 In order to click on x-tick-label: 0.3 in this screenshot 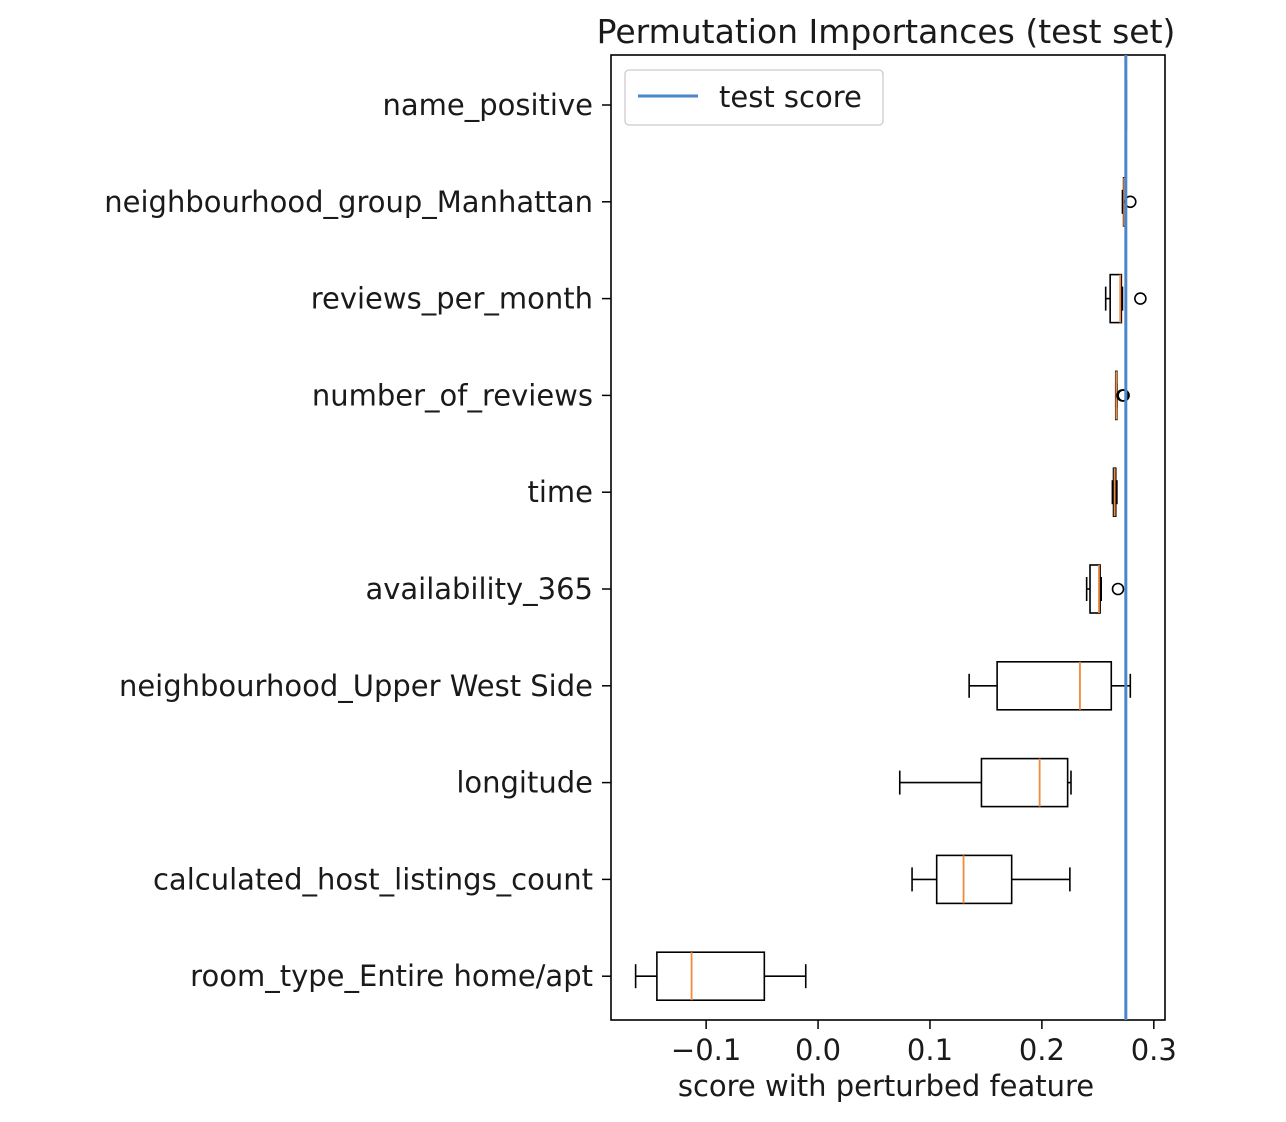, I will do `click(1154, 1050)`.